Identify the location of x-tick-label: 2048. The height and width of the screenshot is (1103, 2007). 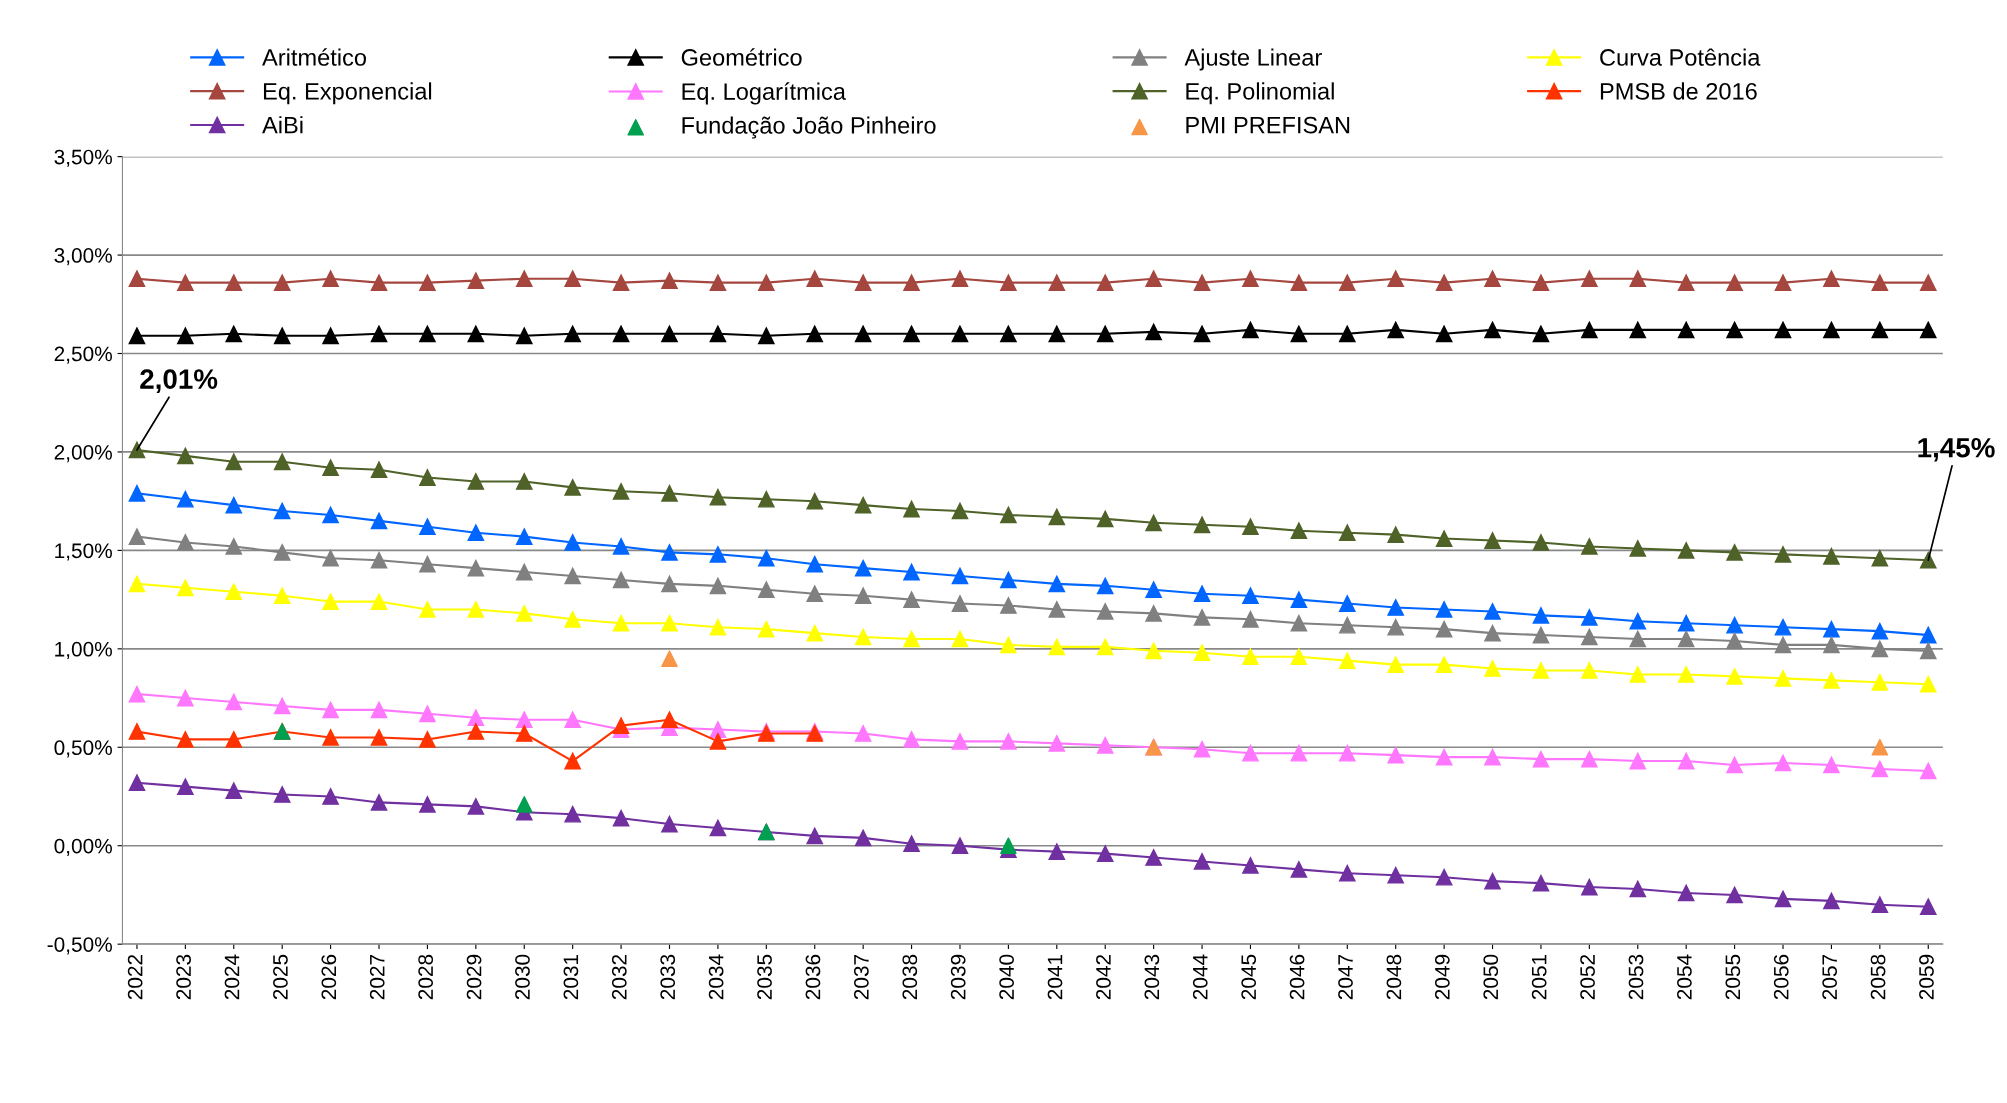
(1394, 977).